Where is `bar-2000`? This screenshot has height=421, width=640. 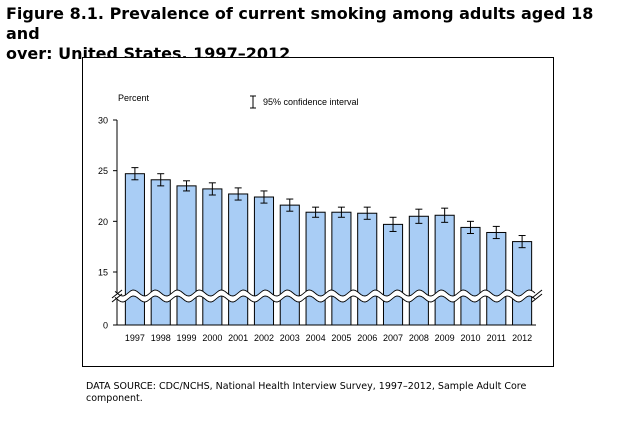 bar-2000 is located at coordinates (212, 257).